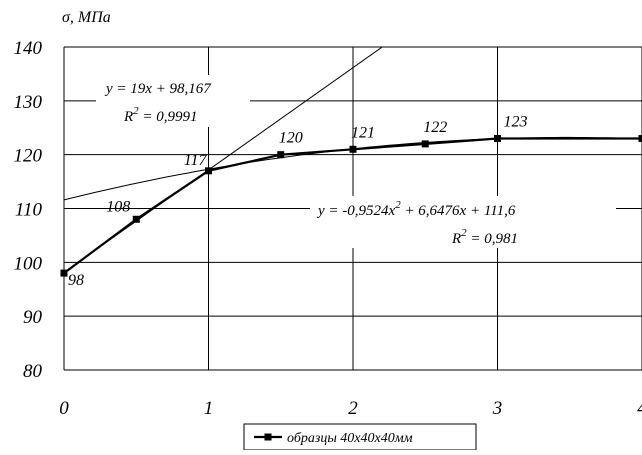 The width and height of the screenshot is (642, 455). What do you see at coordinates (363, 132) in the screenshot?
I see `data-label: 121` at bounding box center [363, 132].